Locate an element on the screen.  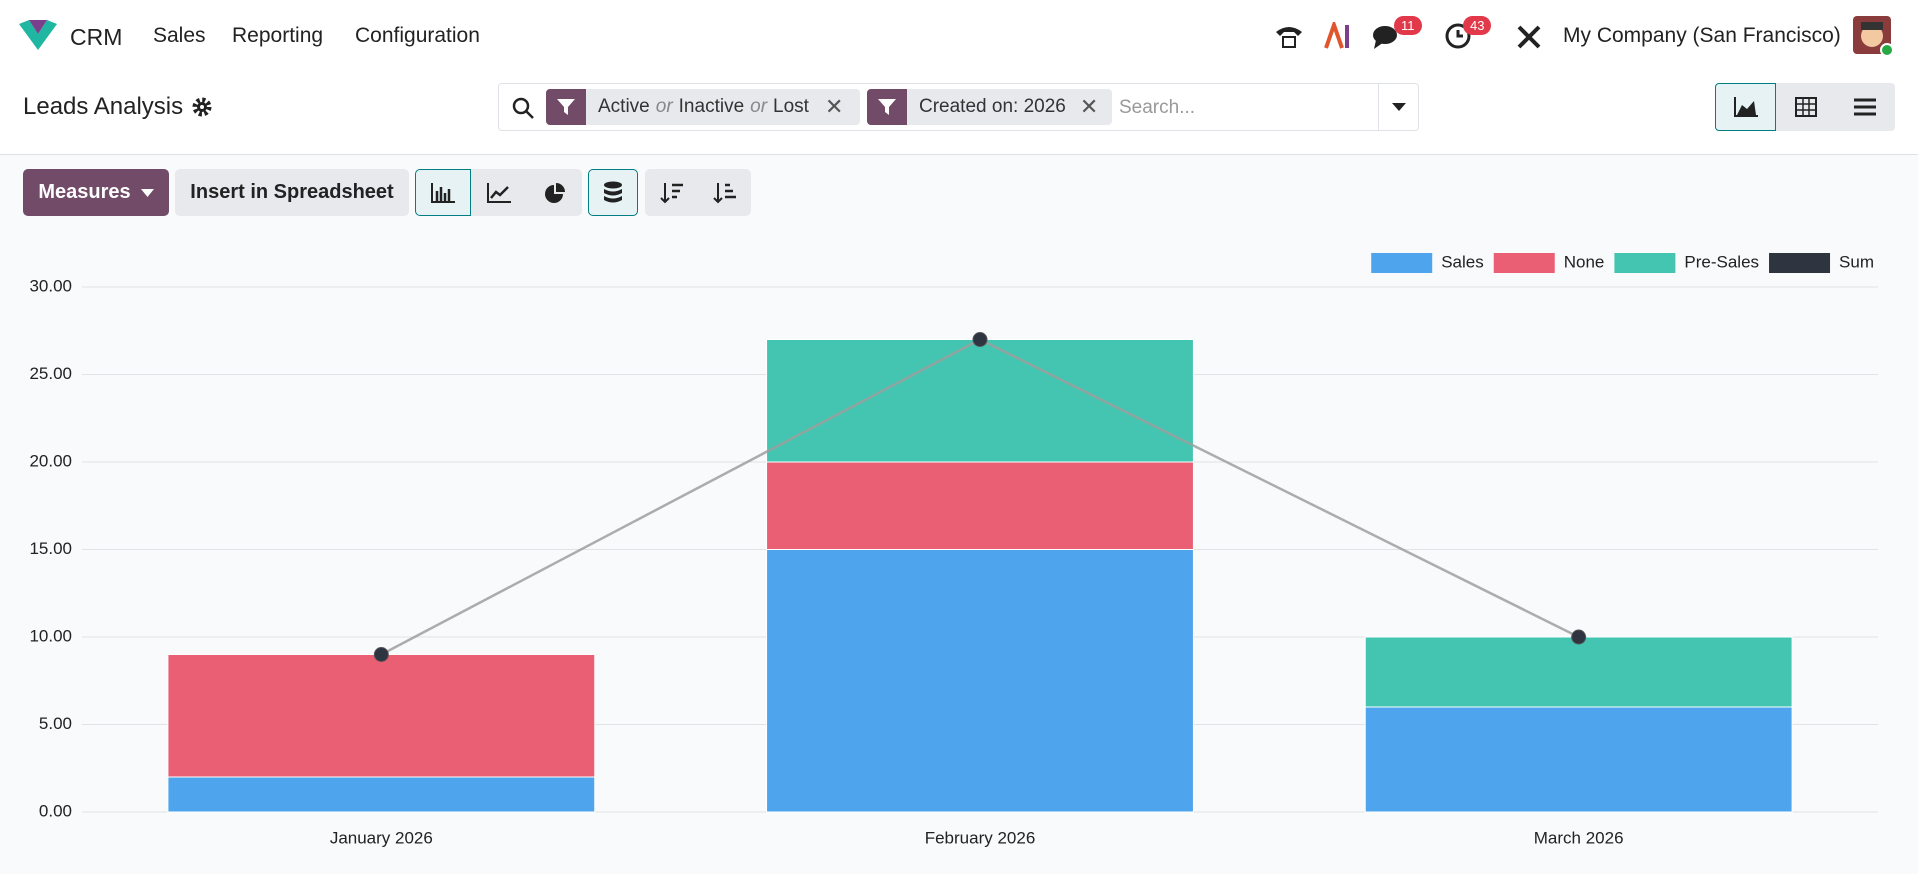
pivot-view-button is located at coordinates (1806, 107).